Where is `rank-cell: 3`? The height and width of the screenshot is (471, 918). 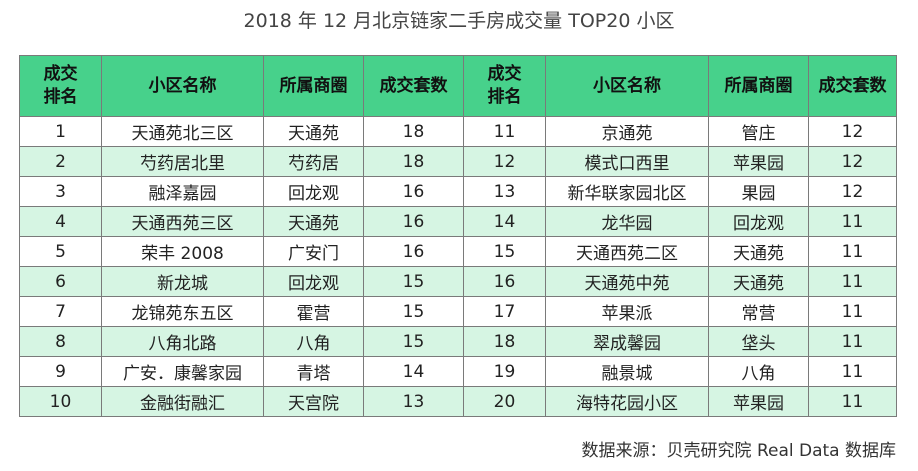
rank-cell: 3 is located at coordinates (60, 191).